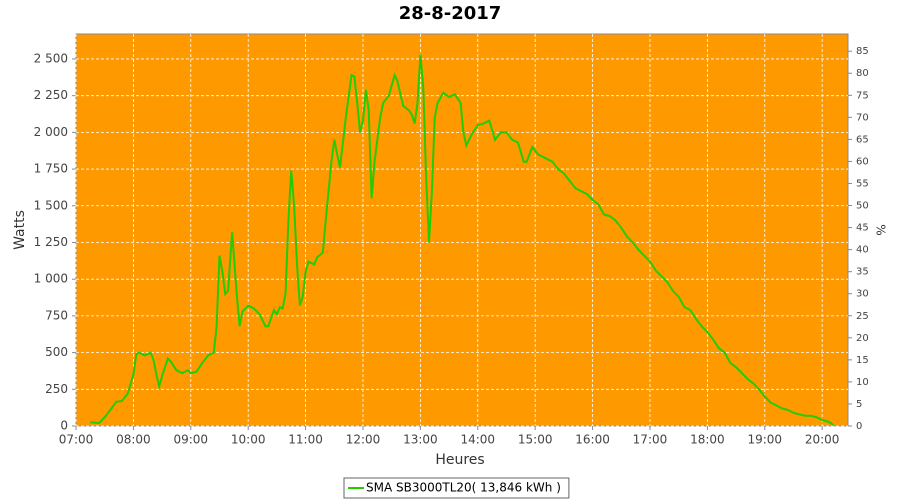 This screenshot has width=900, height=504. Describe the element at coordinates (363, 440) in the screenshot. I see `x-tick-label: 12:00` at that location.